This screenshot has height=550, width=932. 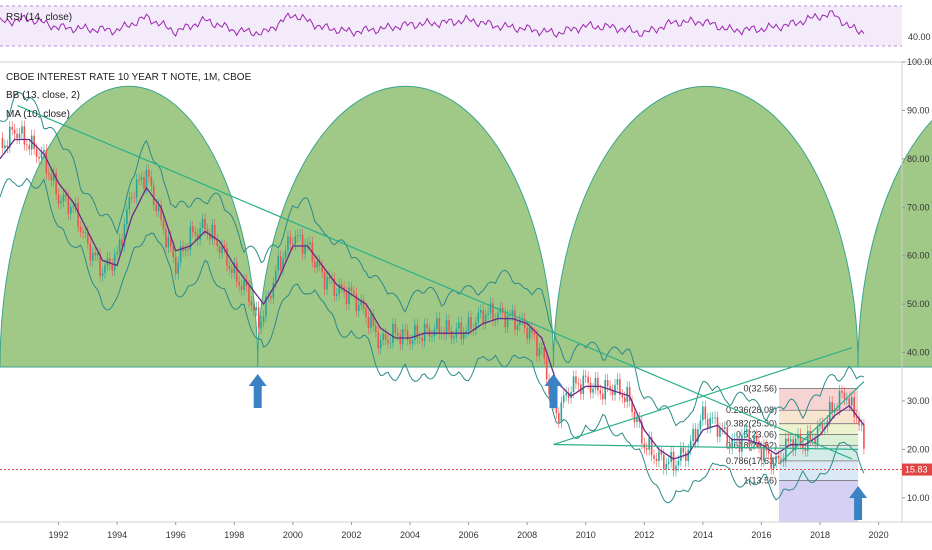 What do you see at coordinates (234, 535) in the screenshot?
I see `x-tick-label: 1998` at bounding box center [234, 535].